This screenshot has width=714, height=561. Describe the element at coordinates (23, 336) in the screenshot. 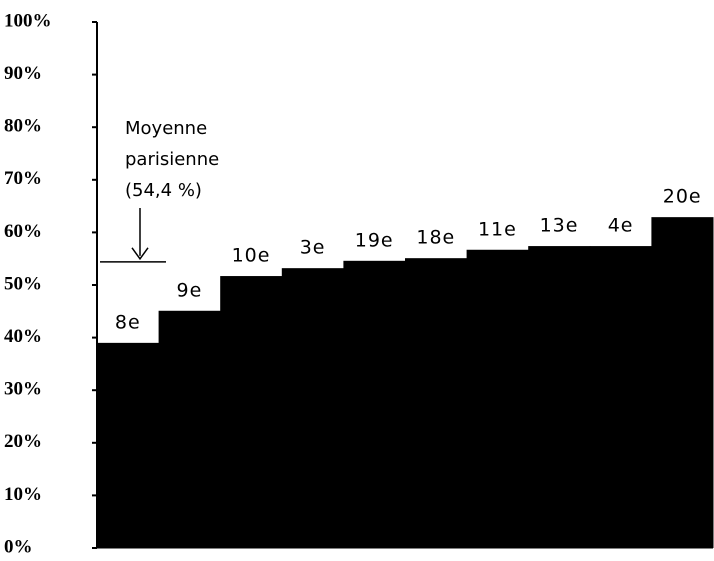

I see `y-tick-label: 40%` at that location.